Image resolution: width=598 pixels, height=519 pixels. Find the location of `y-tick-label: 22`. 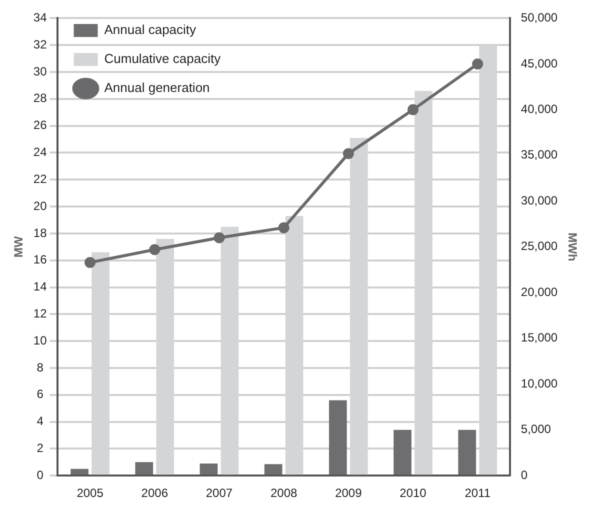

y-tick-label: 22 is located at coordinates (40, 179).